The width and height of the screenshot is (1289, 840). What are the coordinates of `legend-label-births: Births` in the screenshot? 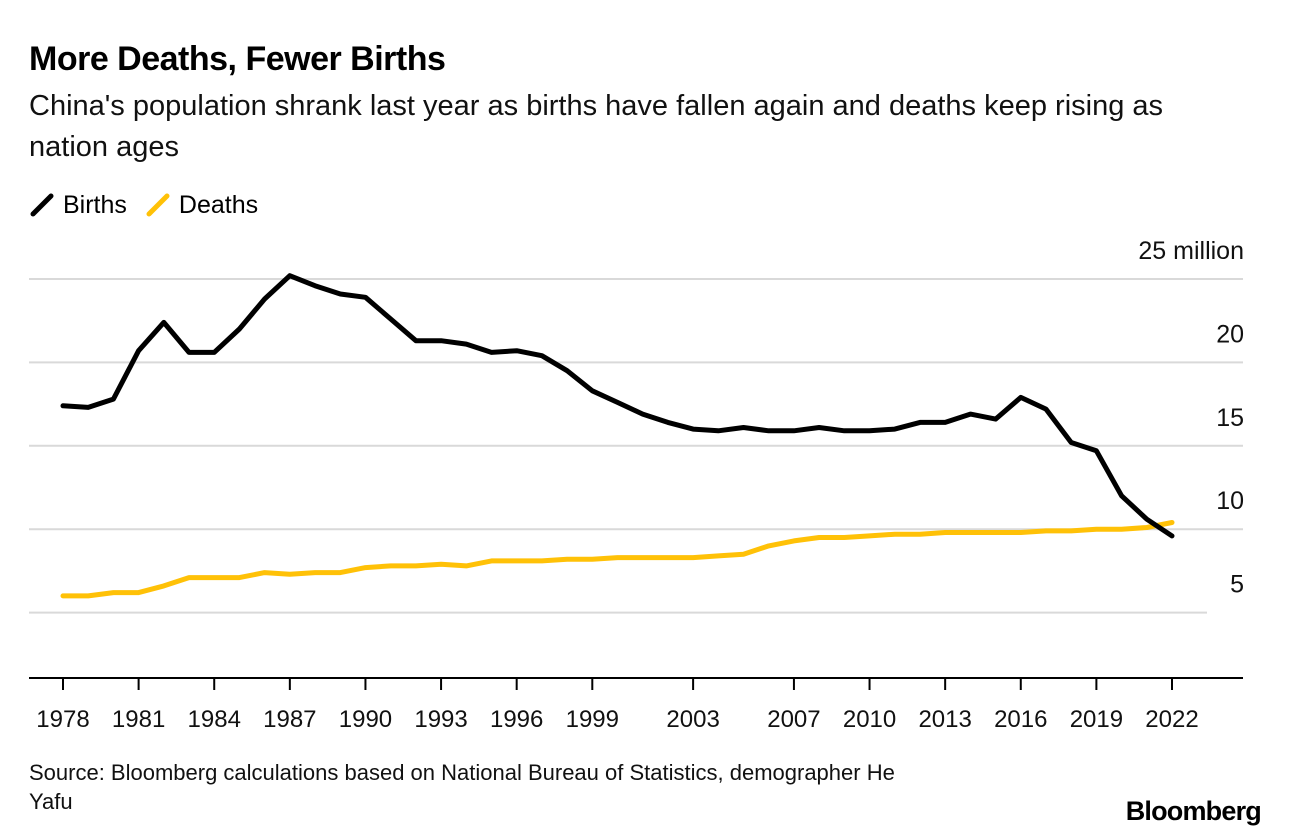 It's located at (95, 204).